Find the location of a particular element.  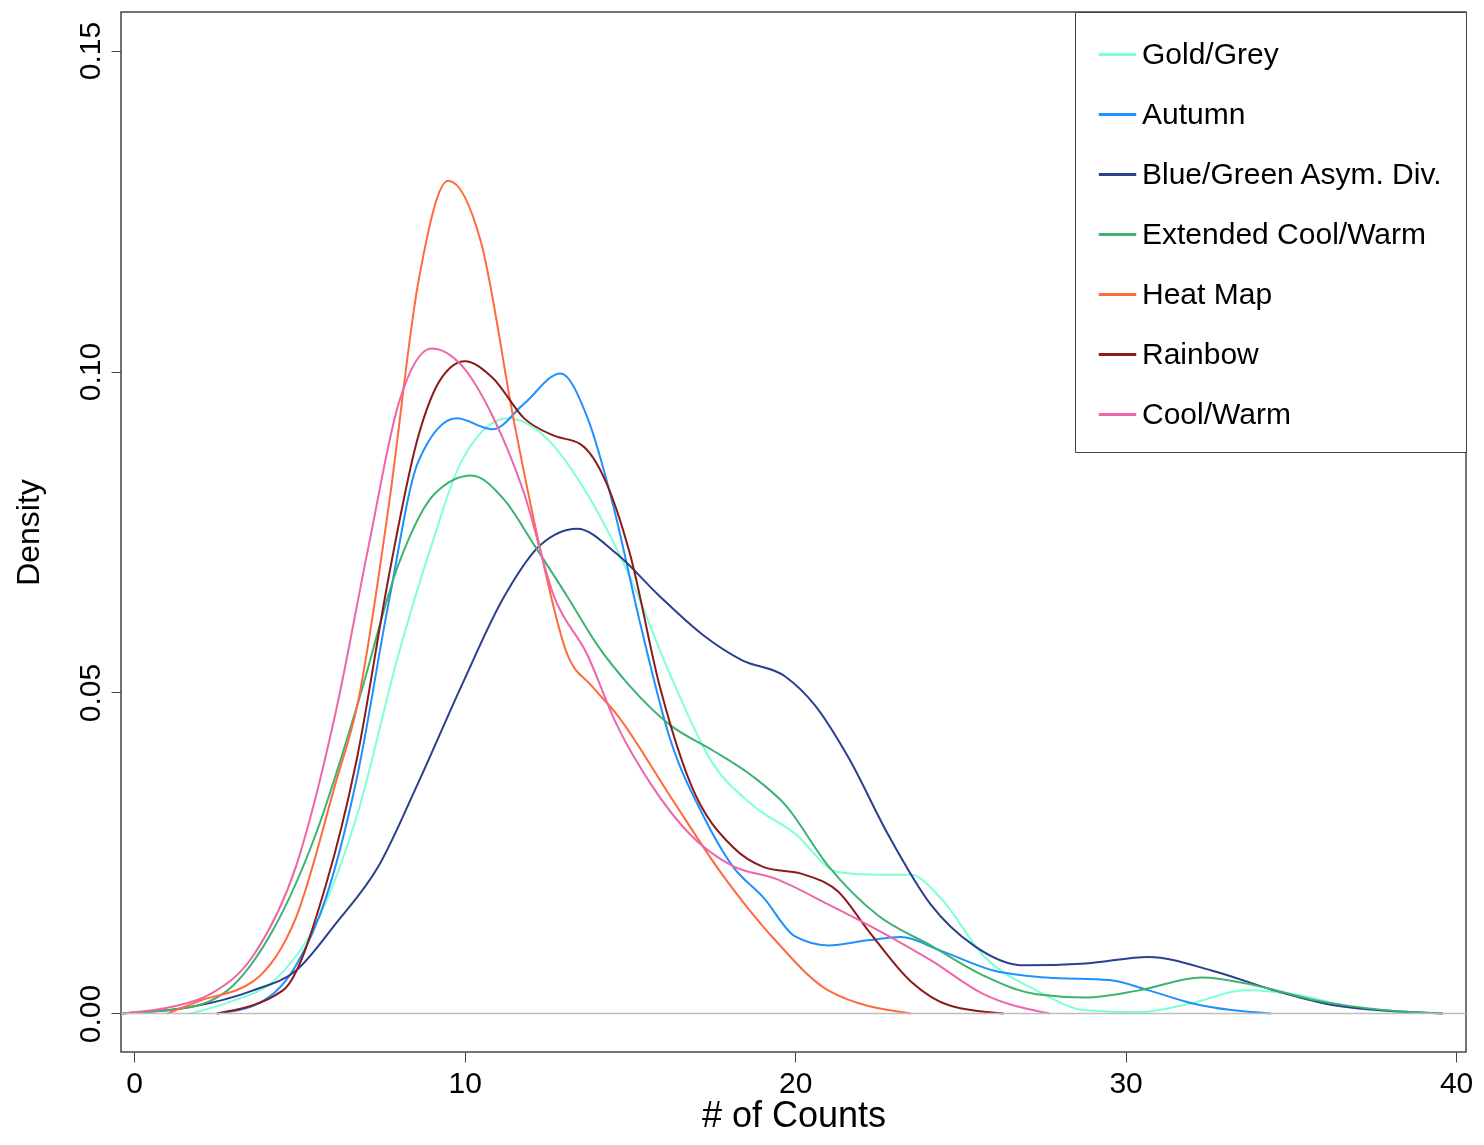

legend-label: Cool/Warm is located at coordinates (1216, 413).